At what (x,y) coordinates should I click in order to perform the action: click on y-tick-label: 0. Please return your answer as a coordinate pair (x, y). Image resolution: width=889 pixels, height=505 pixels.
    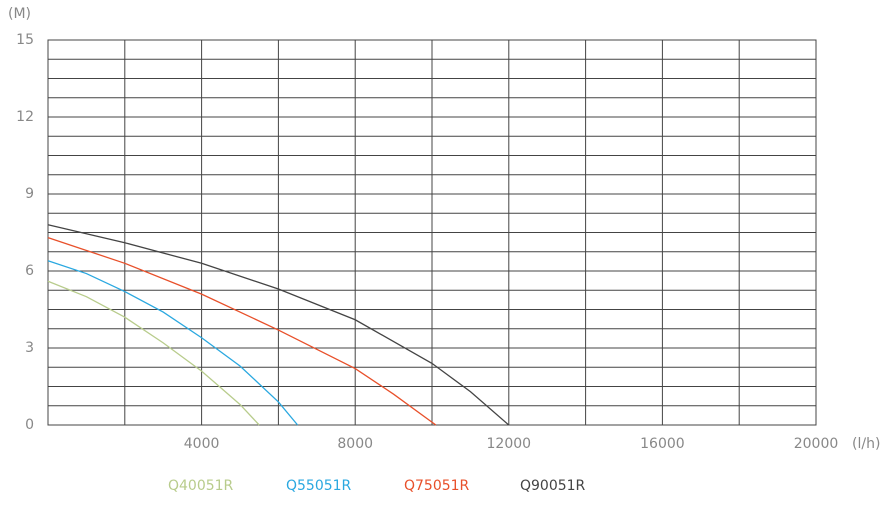
    Looking at the image, I should click on (29, 425).